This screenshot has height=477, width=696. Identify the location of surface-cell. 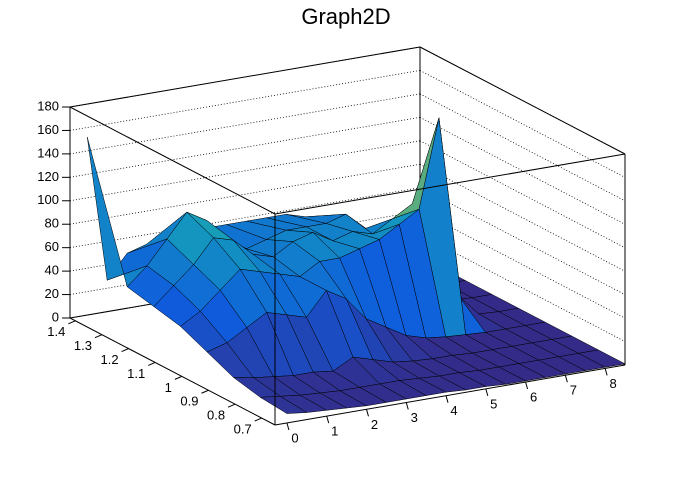
(283, 405).